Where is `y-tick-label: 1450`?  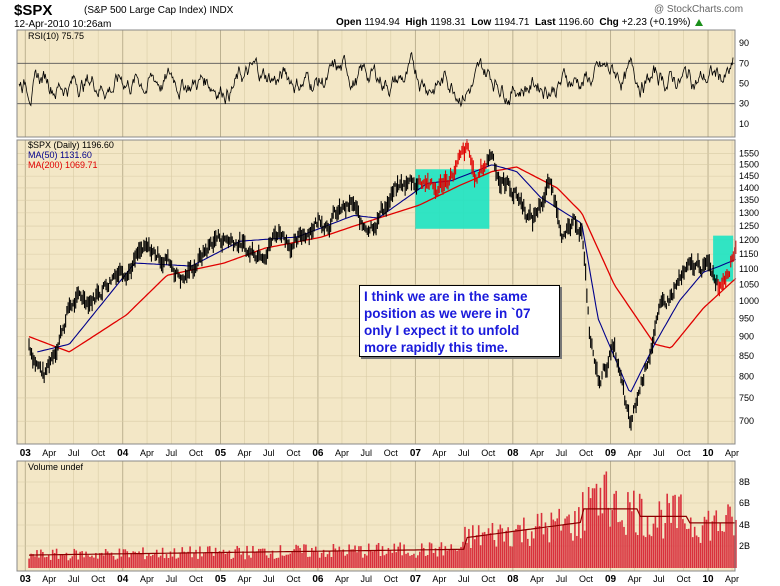 y-tick-label: 1450 is located at coordinates (749, 176).